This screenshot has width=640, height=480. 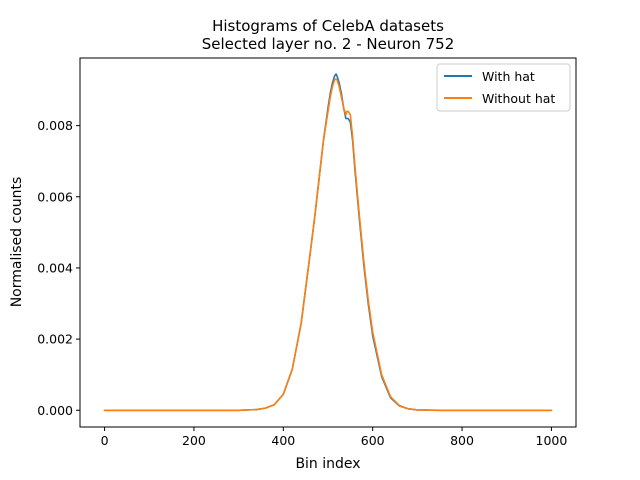 What do you see at coordinates (334, 437) in the screenshot?
I see `x-axis-ticks: 0 200 400 600 800 1000` at bounding box center [334, 437].